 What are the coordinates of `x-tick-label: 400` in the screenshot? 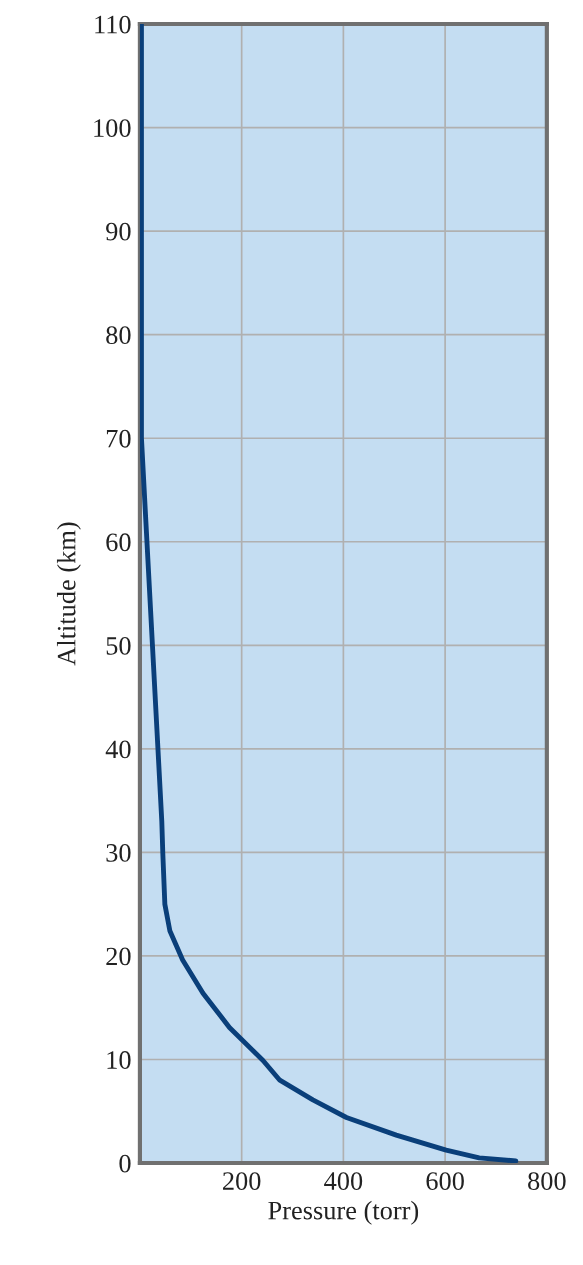 It's located at (343, 1181).